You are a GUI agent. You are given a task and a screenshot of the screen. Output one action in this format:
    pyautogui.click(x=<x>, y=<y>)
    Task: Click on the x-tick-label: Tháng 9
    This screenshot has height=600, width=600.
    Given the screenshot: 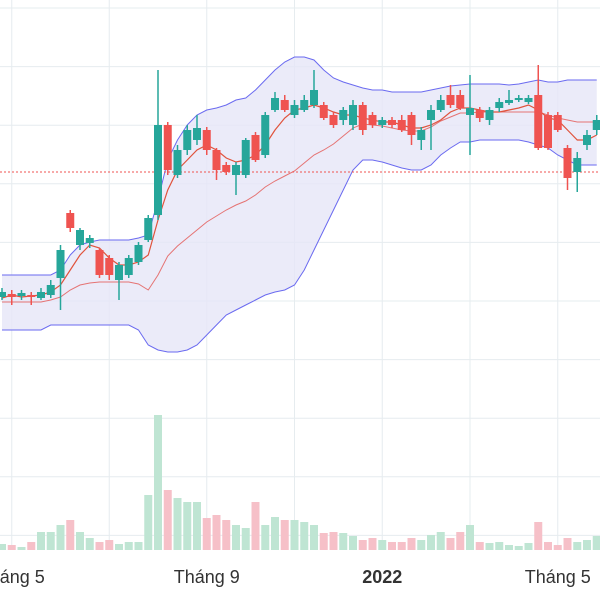 What is the action you would take?
    pyautogui.click(x=207, y=577)
    